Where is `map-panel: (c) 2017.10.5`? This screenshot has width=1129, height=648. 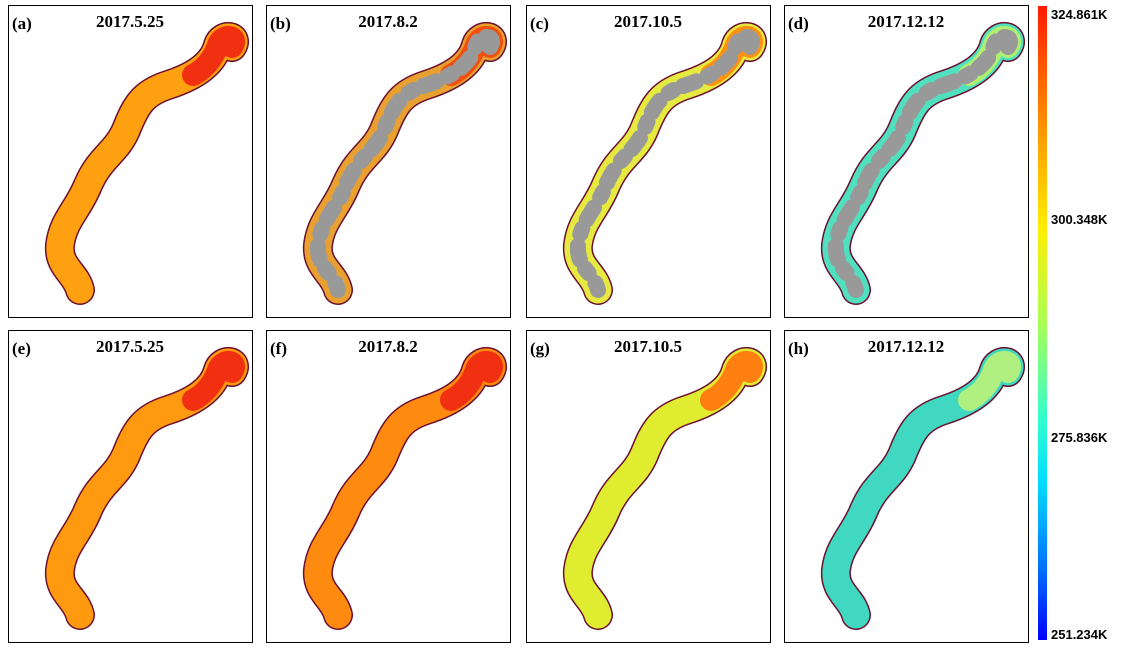
map-panel: (c) 2017.10.5 is located at coordinates (648, 161).